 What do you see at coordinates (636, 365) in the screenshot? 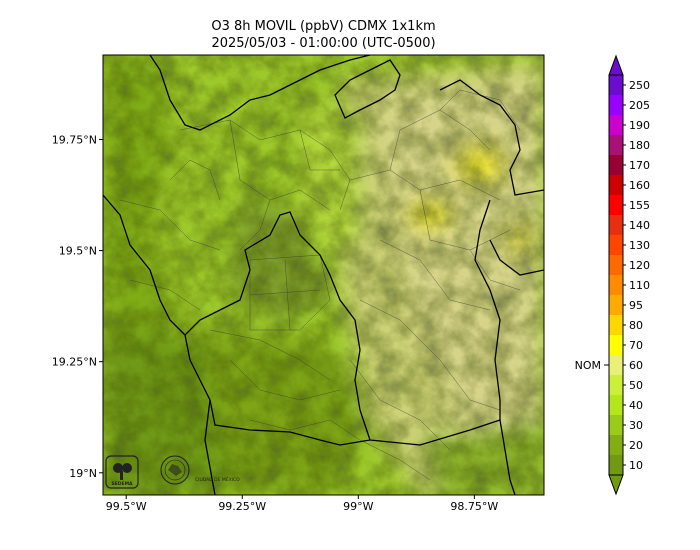
I see `colorbar-label: 60` at bounding box center [636, 365].